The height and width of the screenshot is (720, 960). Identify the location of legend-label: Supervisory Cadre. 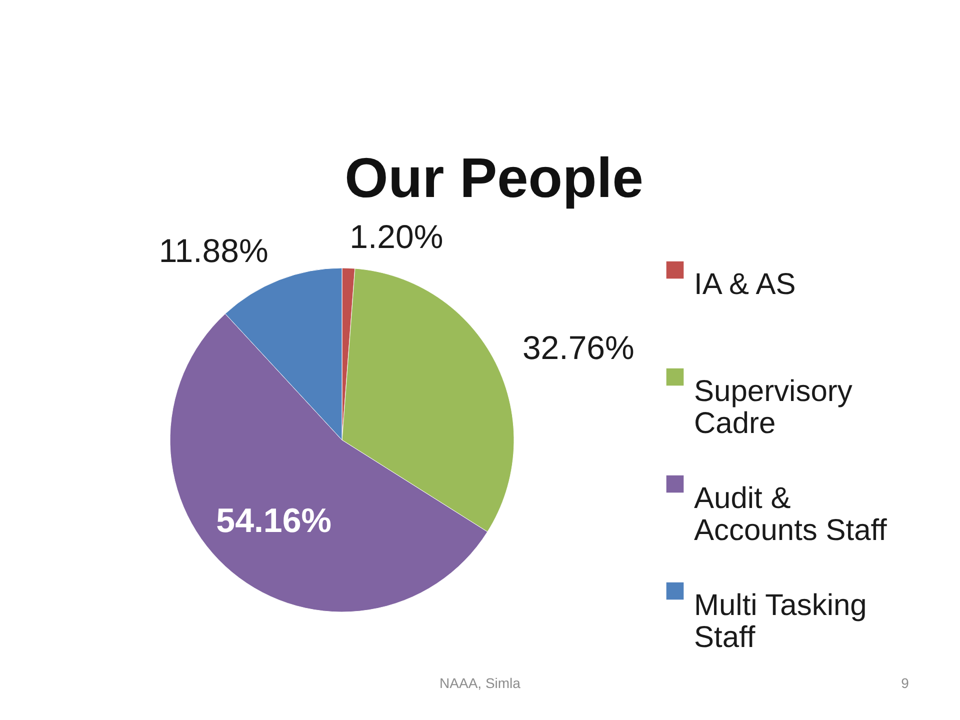
(773, 407).